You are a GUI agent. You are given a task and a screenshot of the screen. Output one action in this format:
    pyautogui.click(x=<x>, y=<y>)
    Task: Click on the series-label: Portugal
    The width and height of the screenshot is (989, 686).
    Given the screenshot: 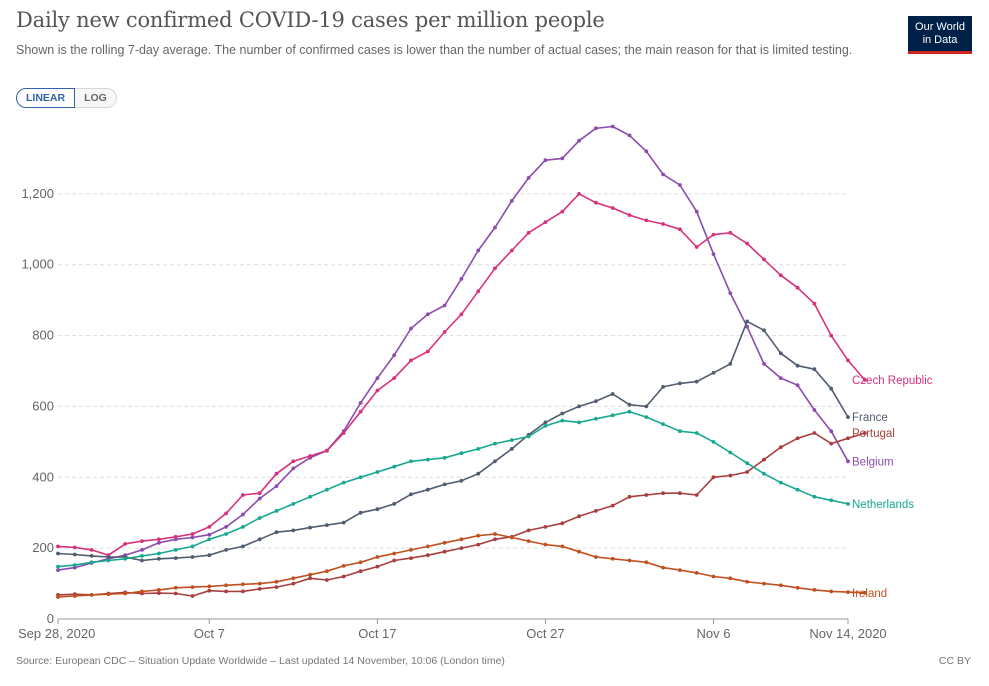 What is the action you would take?
    pyautogui.click(x=873, y=434)
    